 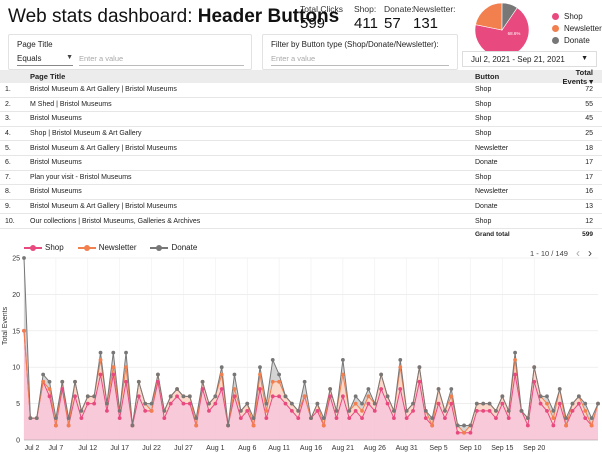 I want to click on table-row: 3. Bristol Museums Shop 45, so click(x=301, y=119).